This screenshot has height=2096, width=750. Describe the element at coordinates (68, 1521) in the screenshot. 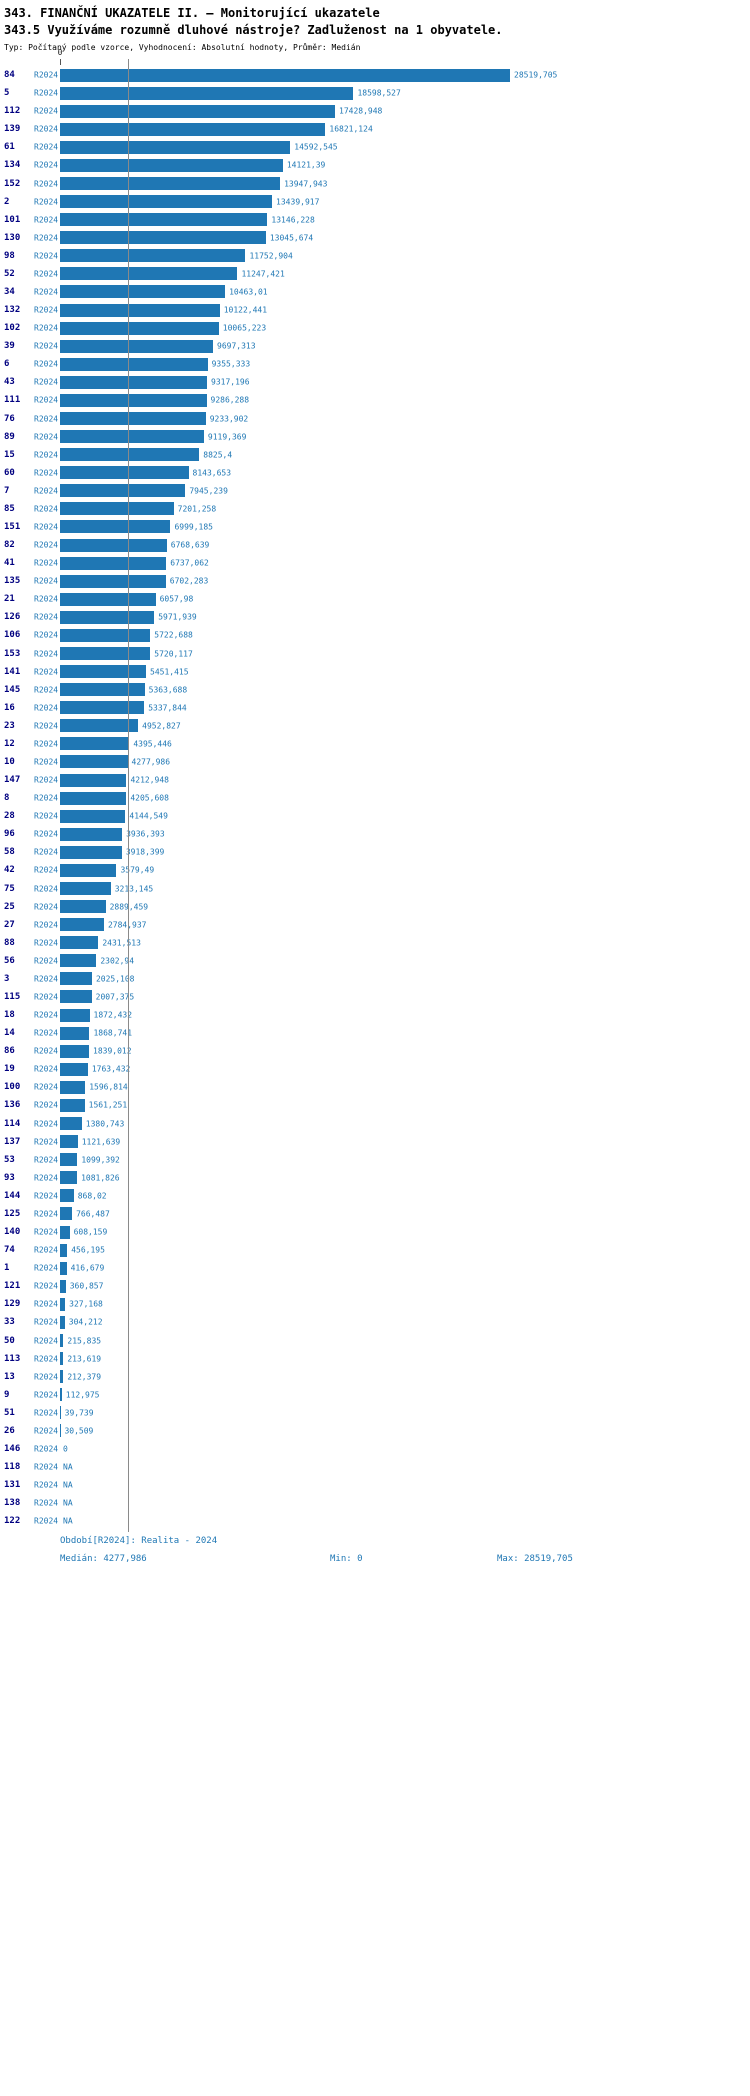

I see `row-value-label: NA` at that location.